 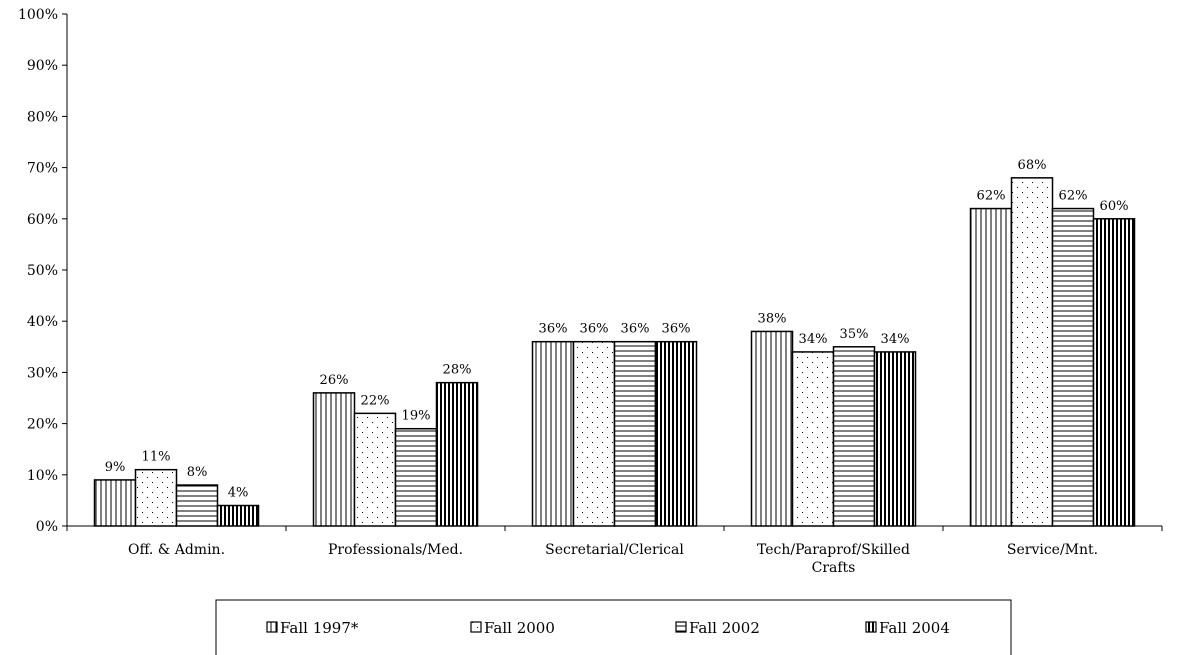 What do you see at coordinates (375, 469) in the screenshot?
I see `bar-fall-2000-professionals-med` at bounding box center [375, 469].